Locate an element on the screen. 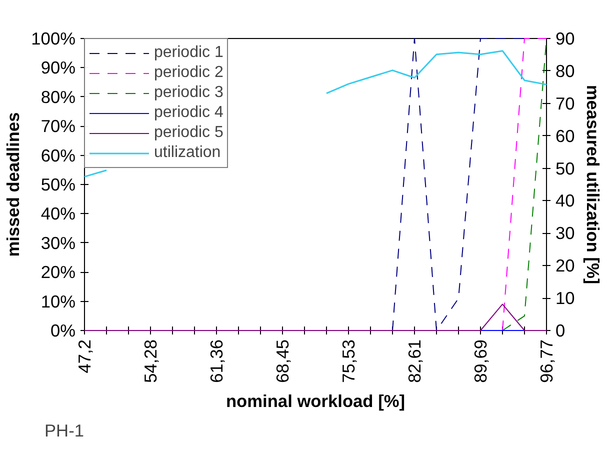 This screenshot has height=450, width=610. y2-tick-label: 70 is located at coordinates (565, 103).